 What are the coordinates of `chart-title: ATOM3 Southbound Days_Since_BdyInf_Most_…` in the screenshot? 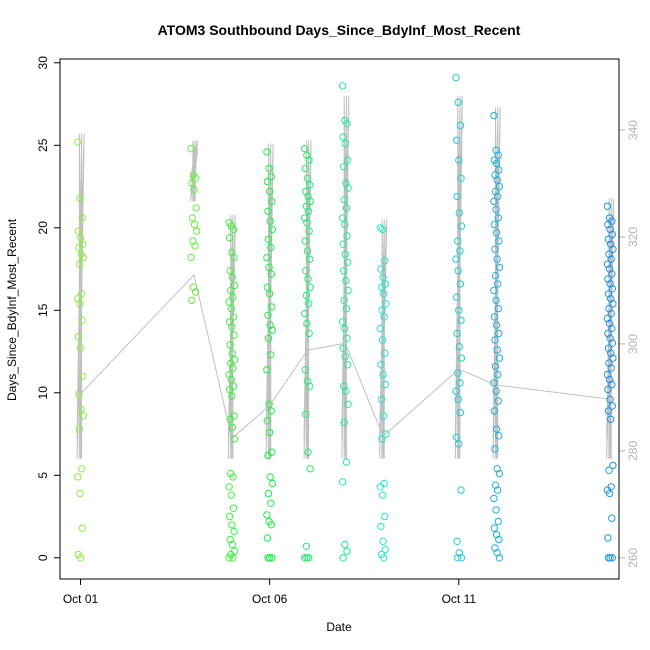 It's located at (339, 30).